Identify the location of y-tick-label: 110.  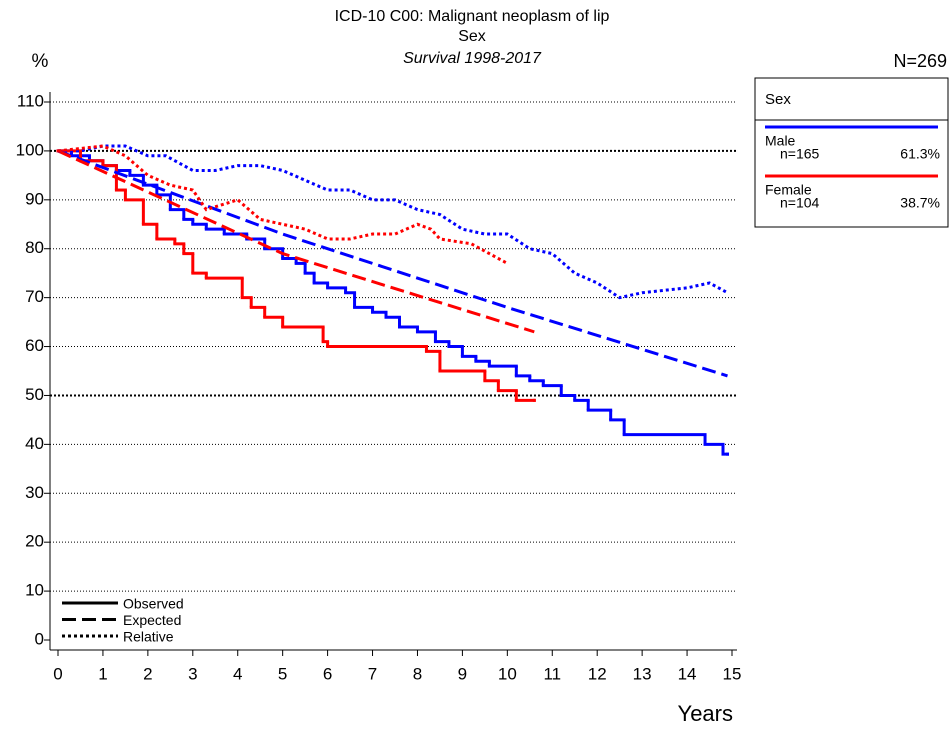
(30, 100).